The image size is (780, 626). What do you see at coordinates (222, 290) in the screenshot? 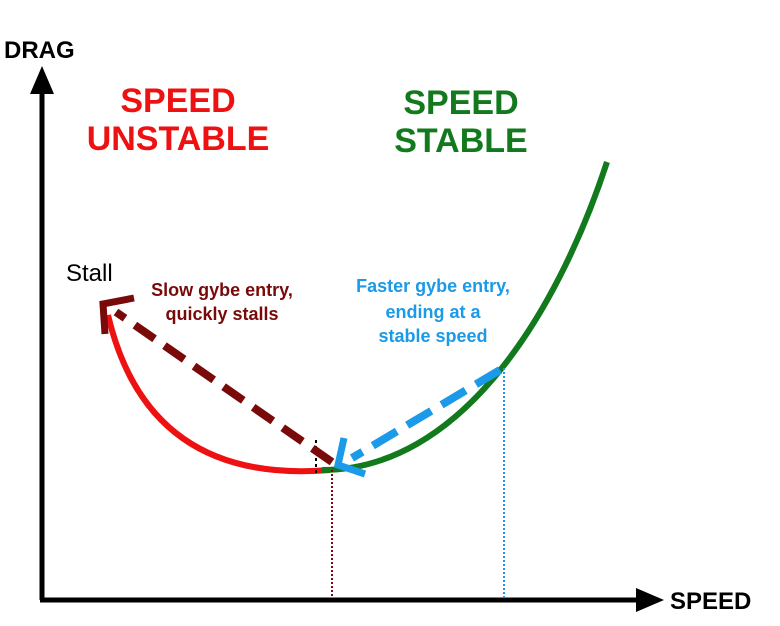
I see `slow-entry-line1: Slow gybe entry,` at bounding box center [222, 290].